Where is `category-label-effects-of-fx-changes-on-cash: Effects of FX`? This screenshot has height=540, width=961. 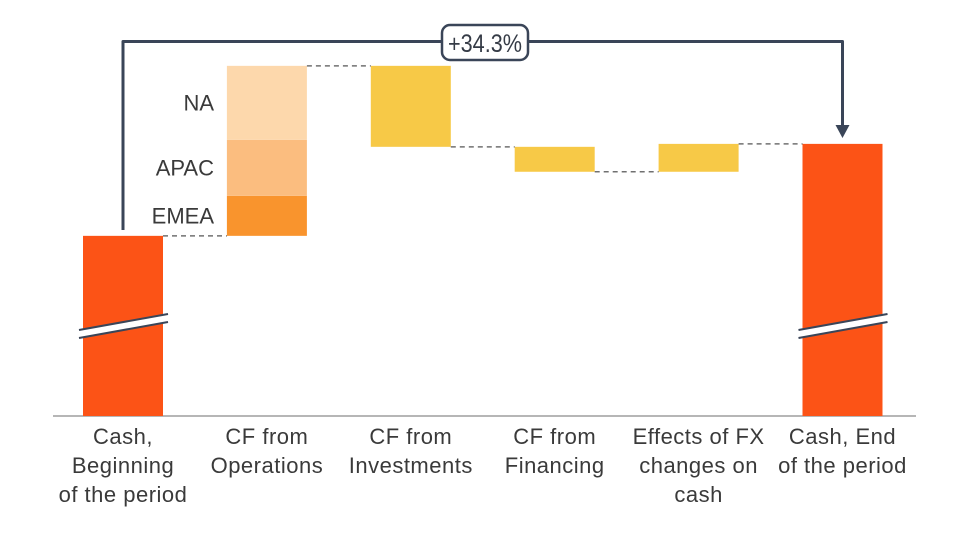 category-label-effects-of-fx-changes-on-cash: Effects of FX is located at coordinates (699, 436).